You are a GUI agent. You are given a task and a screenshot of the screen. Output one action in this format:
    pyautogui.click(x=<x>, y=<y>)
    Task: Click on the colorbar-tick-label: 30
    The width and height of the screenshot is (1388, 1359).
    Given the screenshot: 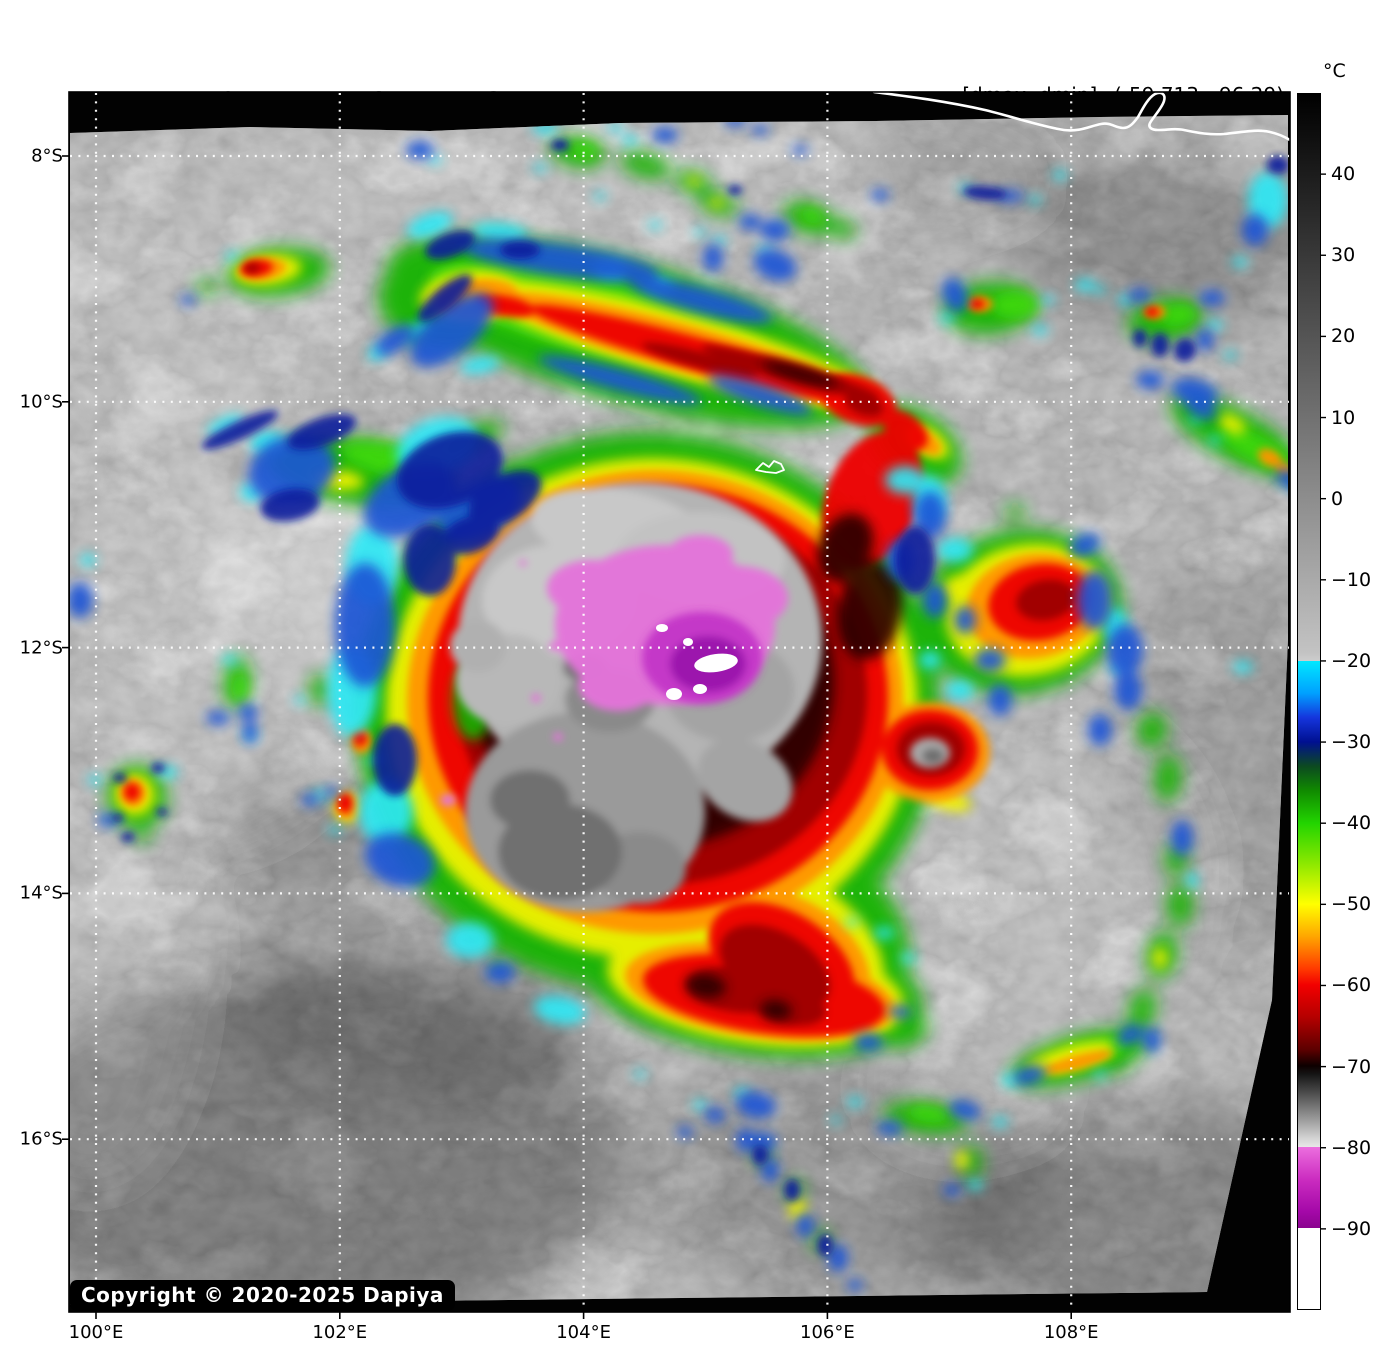 What is the action you would take?
    pyautogui.click(x=1343, y=255)
    